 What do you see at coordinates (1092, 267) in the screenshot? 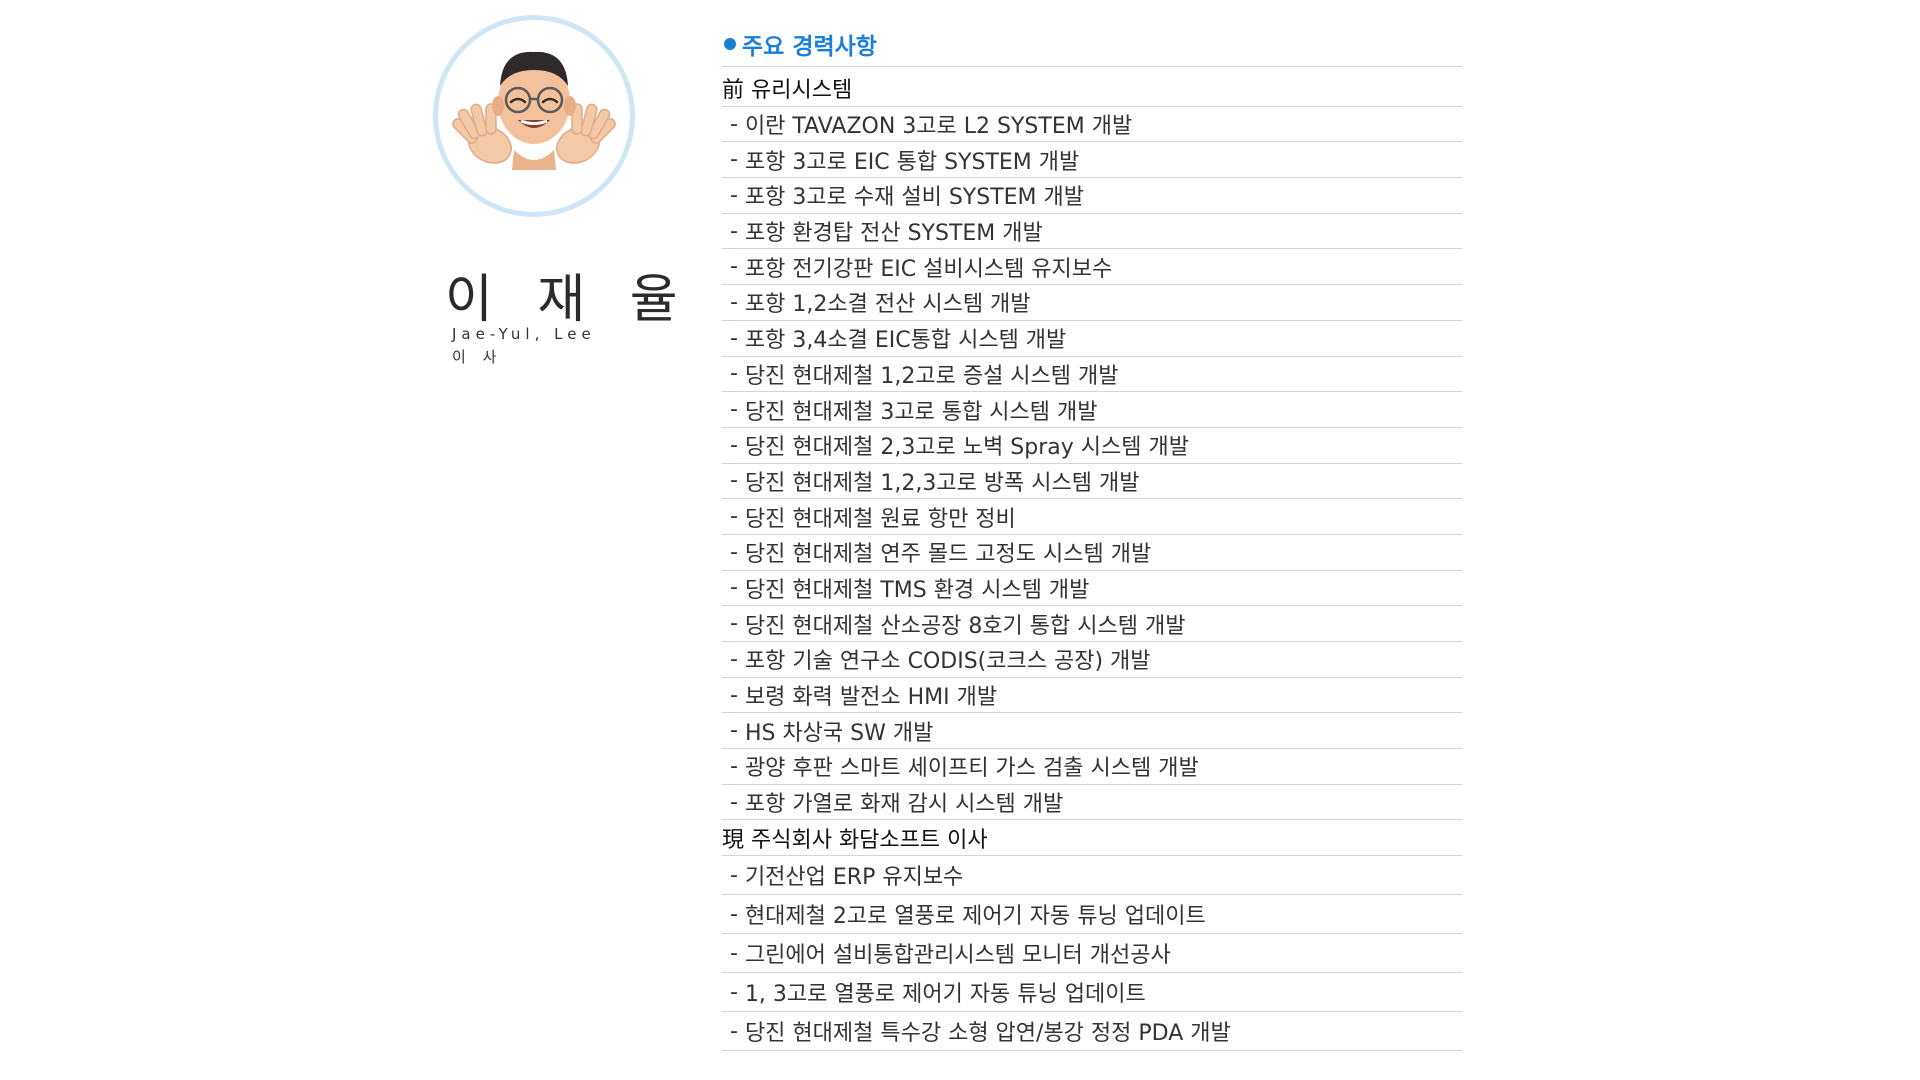
I see `career-item: 포항 전기강판 EIC 설비시스템 유지보수` at bounding box center [1092, 267].